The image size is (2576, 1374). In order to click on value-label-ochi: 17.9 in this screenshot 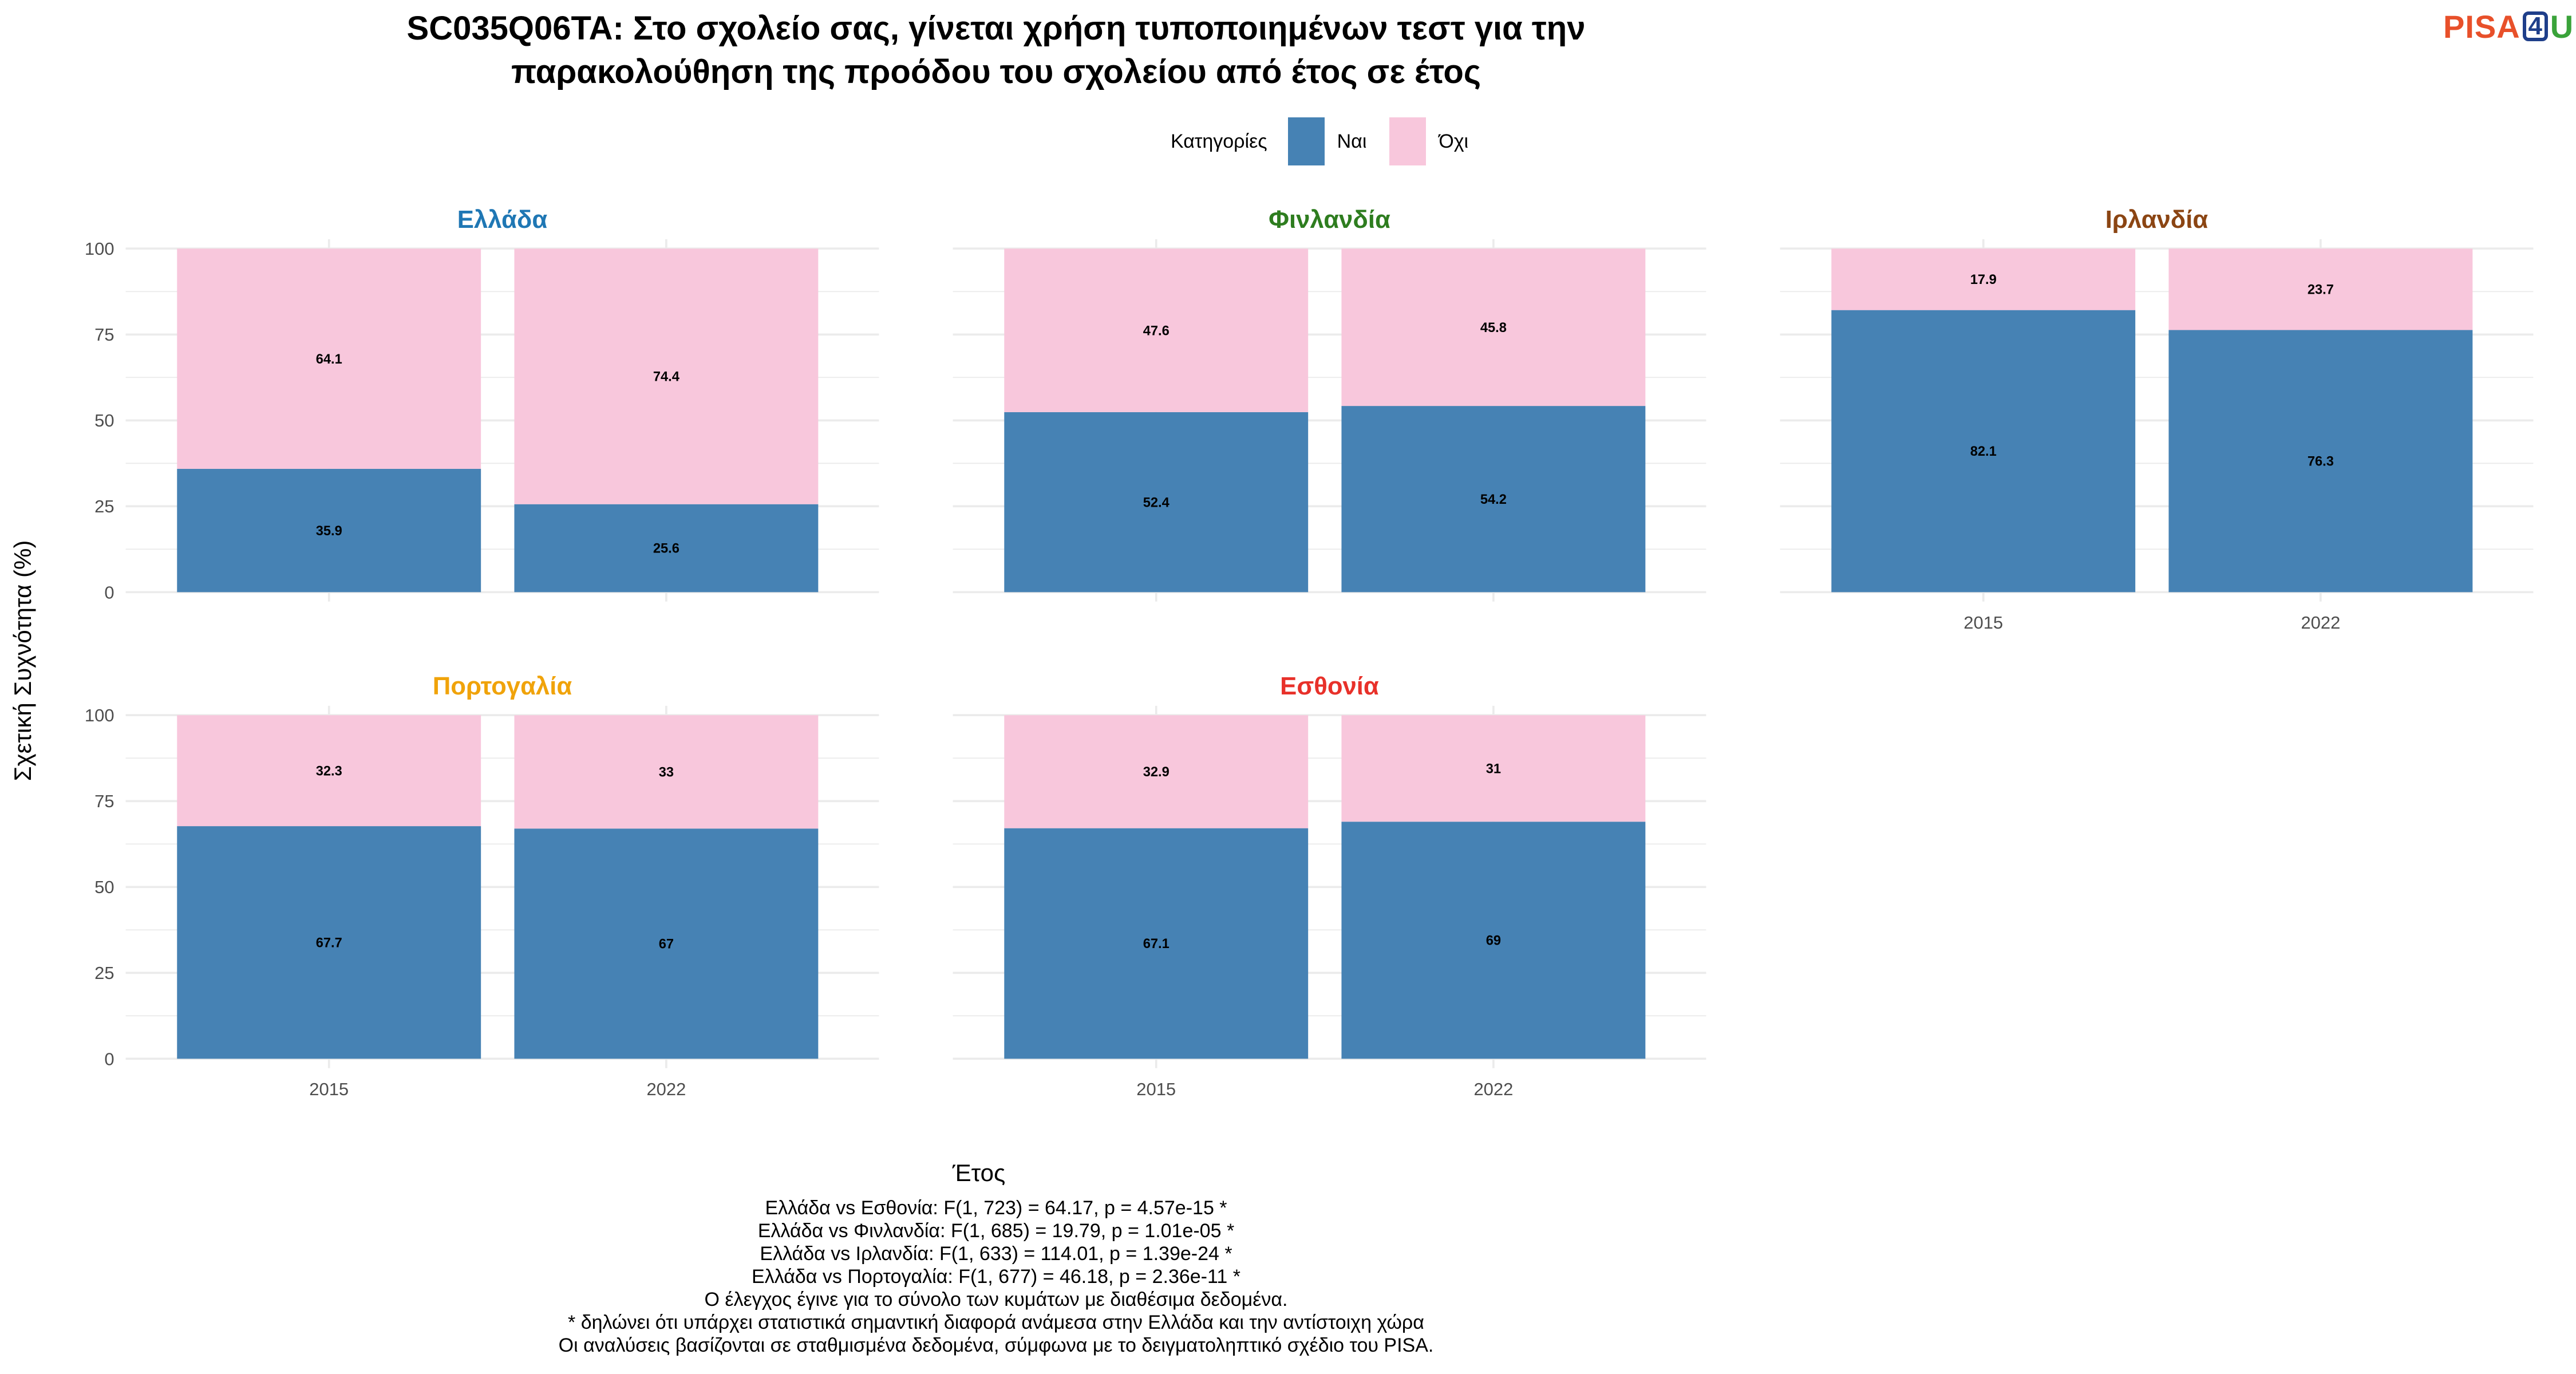, I will do `click(1983, 280)`.